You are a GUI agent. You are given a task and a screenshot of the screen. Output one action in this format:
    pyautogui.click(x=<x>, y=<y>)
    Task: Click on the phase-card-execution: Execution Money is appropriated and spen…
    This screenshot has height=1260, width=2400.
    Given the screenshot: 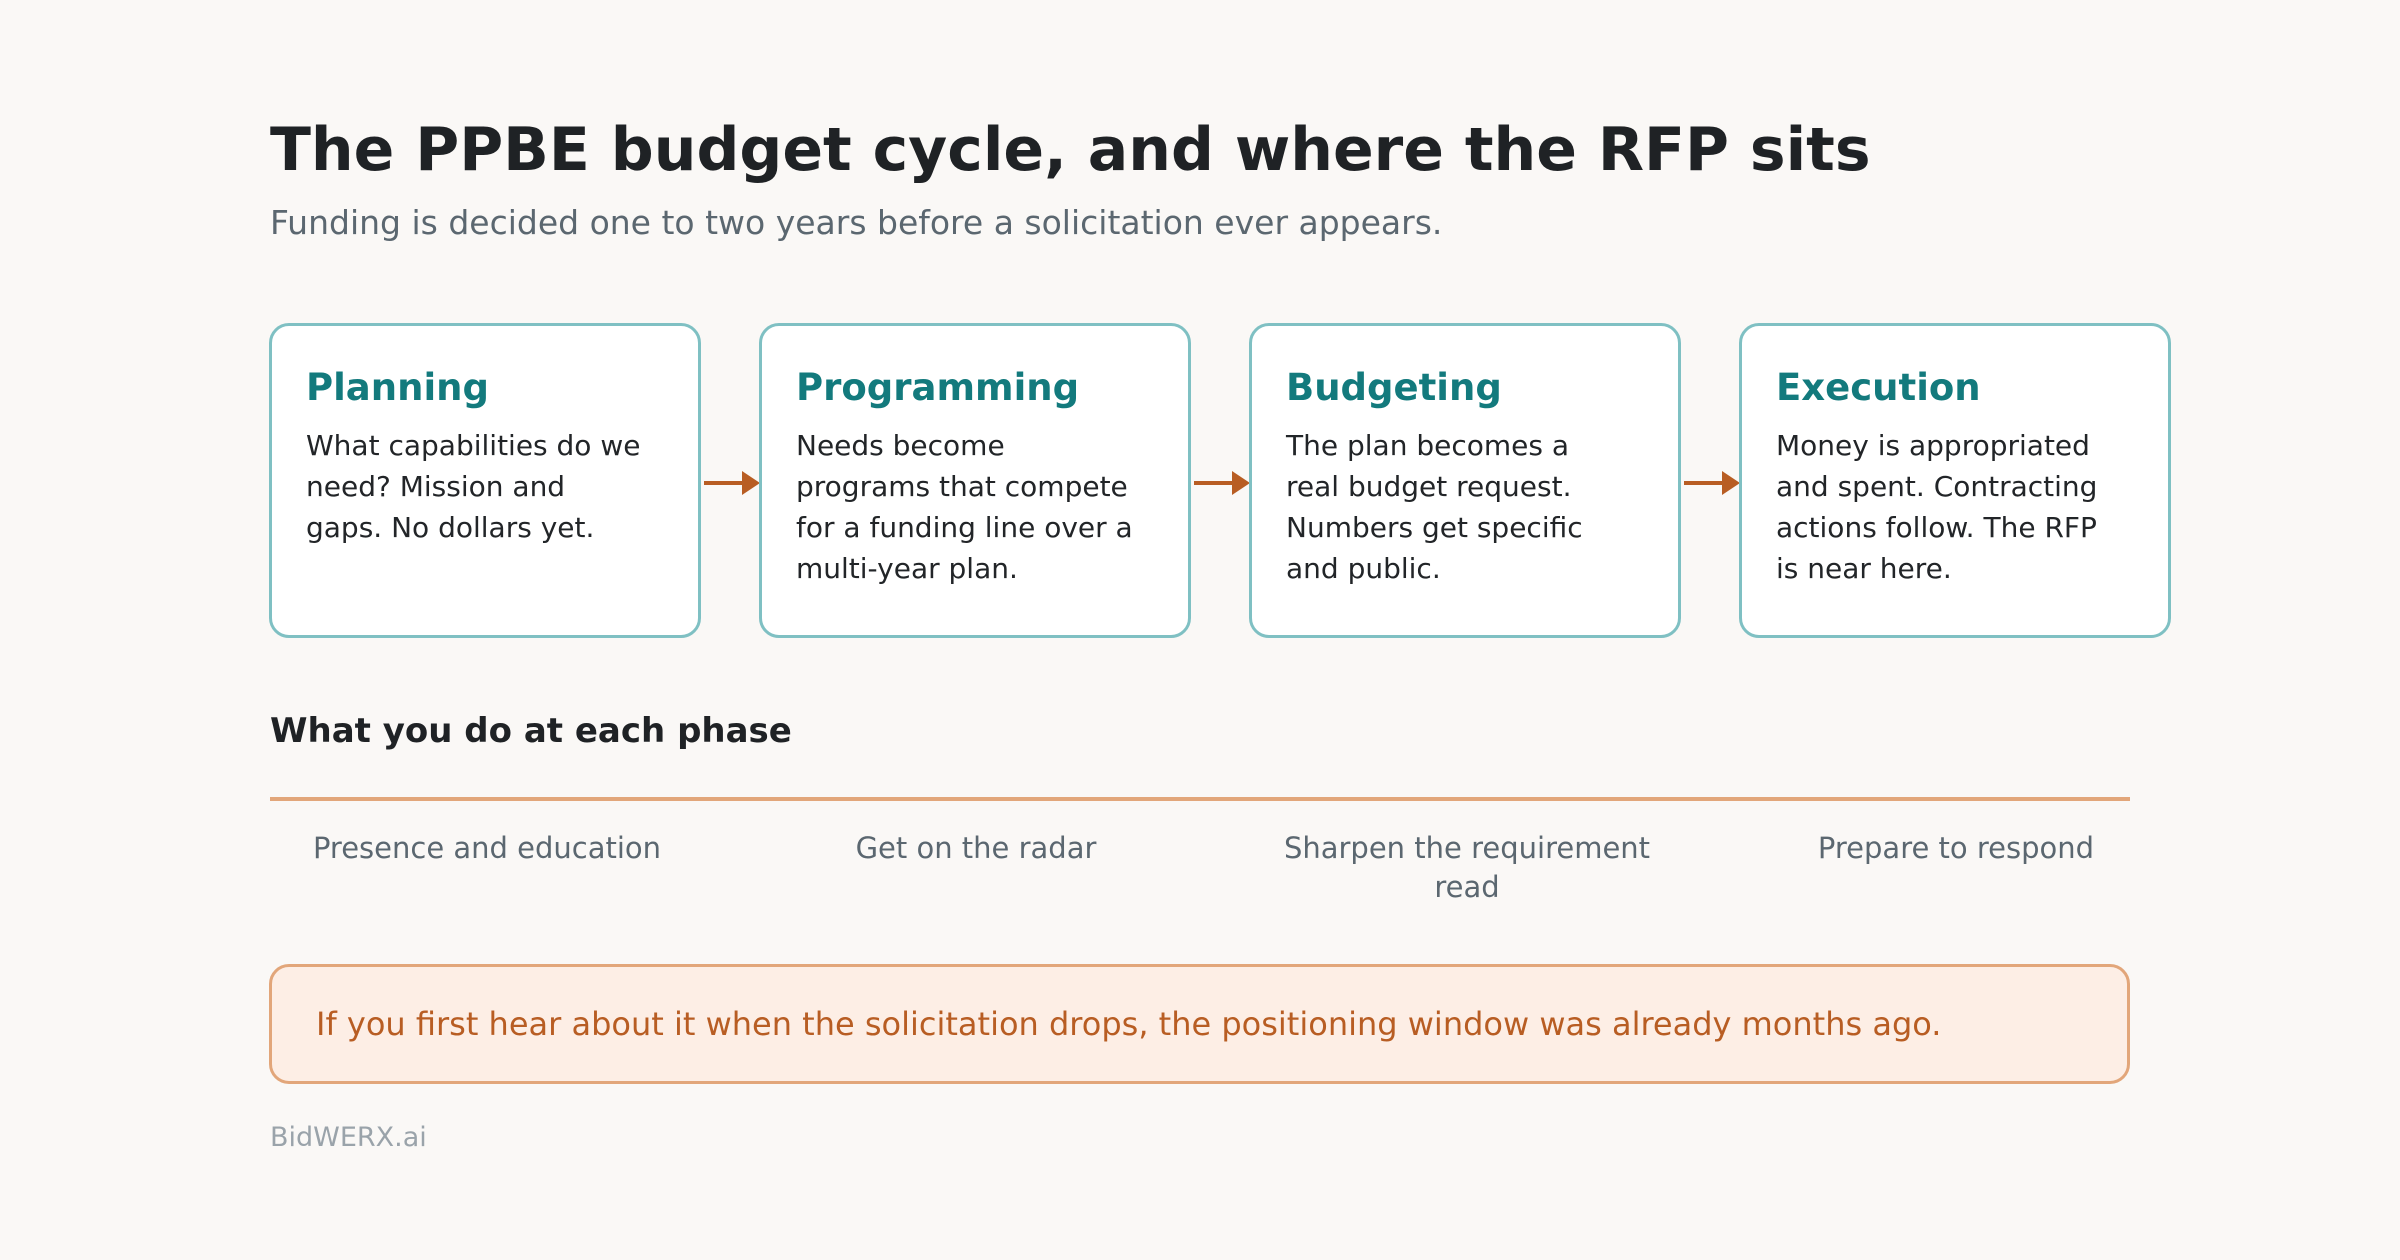 What is the action you would take?
    pyautogui.click(x=1955, y=480)
    